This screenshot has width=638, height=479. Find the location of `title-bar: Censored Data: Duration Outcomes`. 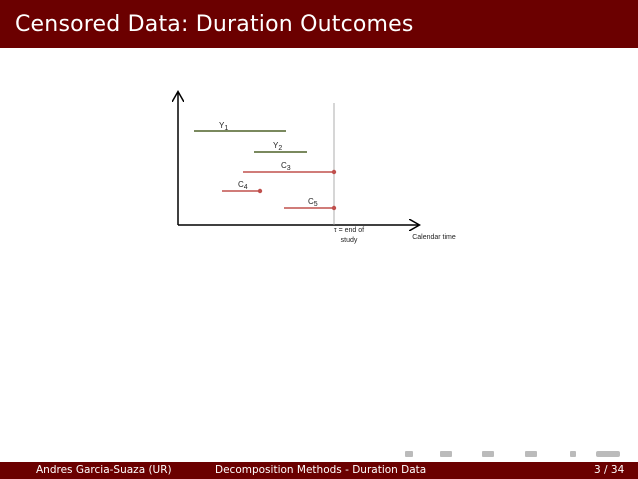

title-bar: Censored Data: Duration Outcomes is located at coordinates (319, 24).